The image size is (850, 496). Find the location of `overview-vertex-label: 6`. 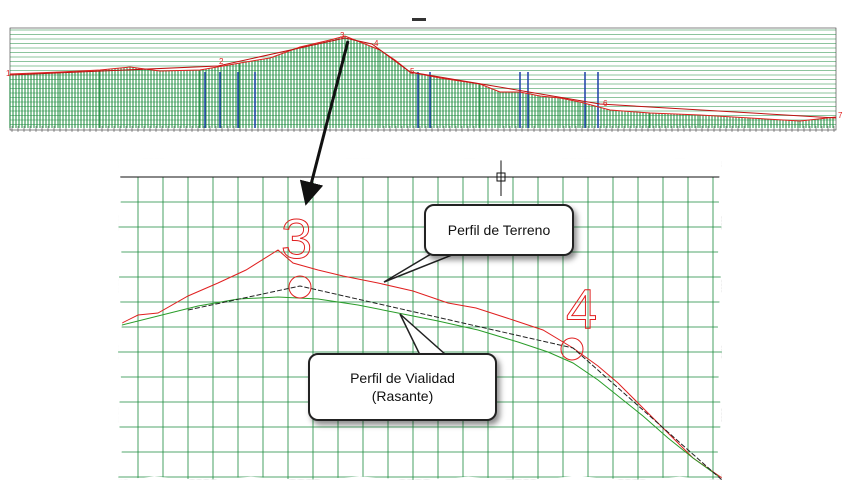

overview-vertex-label: 6 is located at coordinates (605, 103).